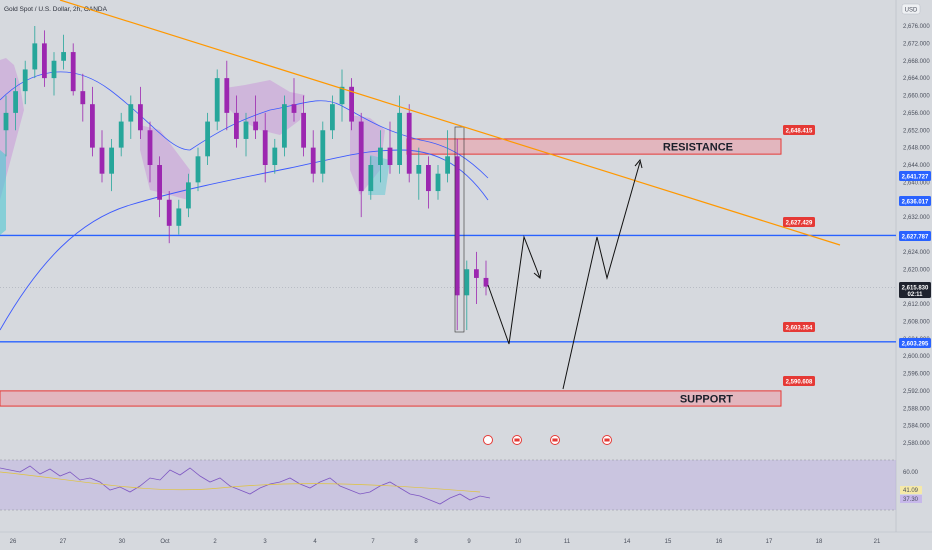  Describe the element at coordinates (719, 542) in the screenshot. I see `x-tick-label: 16` at that location.